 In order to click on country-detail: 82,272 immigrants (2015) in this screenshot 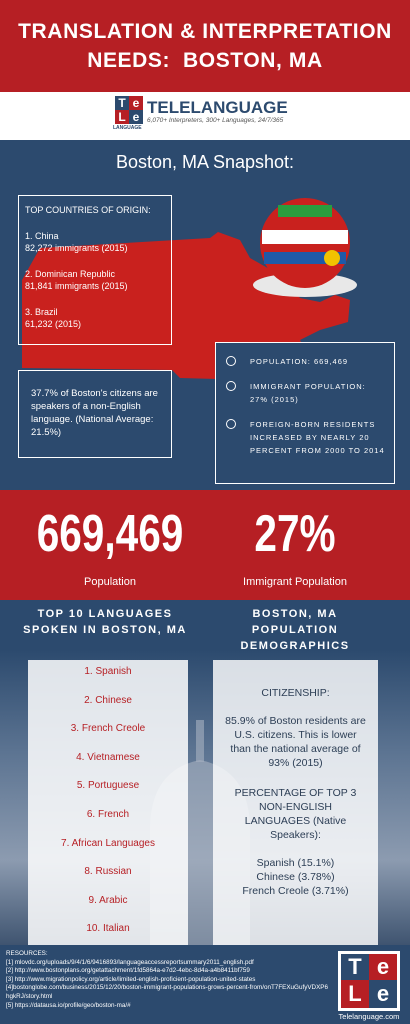, I will do `click(76, 248)`.